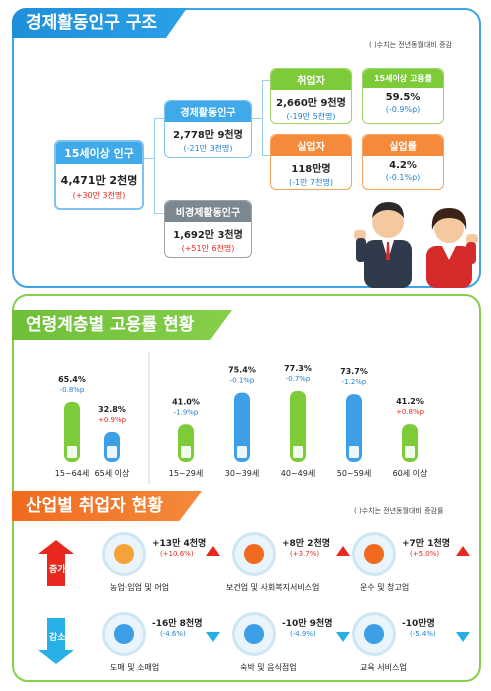 The height and width of the screenshot is (691, 491). I want to click on employment-rate-label: 15세이상 고용률, so click(403, 78).